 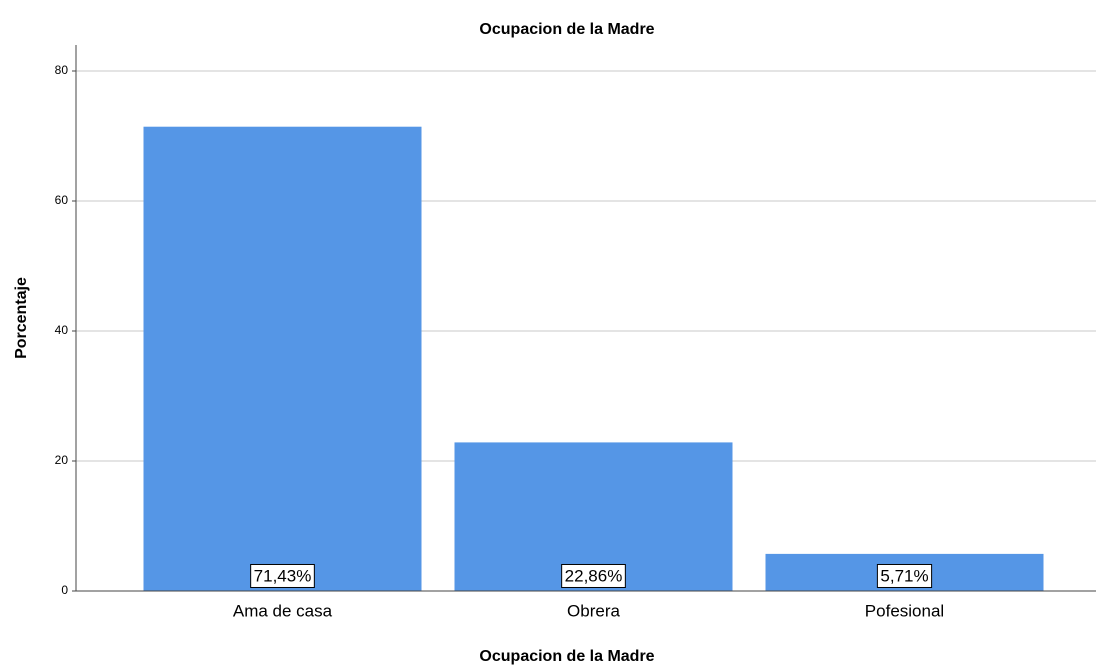 I want to click on y-tick-label: 60, so click(x=62, y=200).